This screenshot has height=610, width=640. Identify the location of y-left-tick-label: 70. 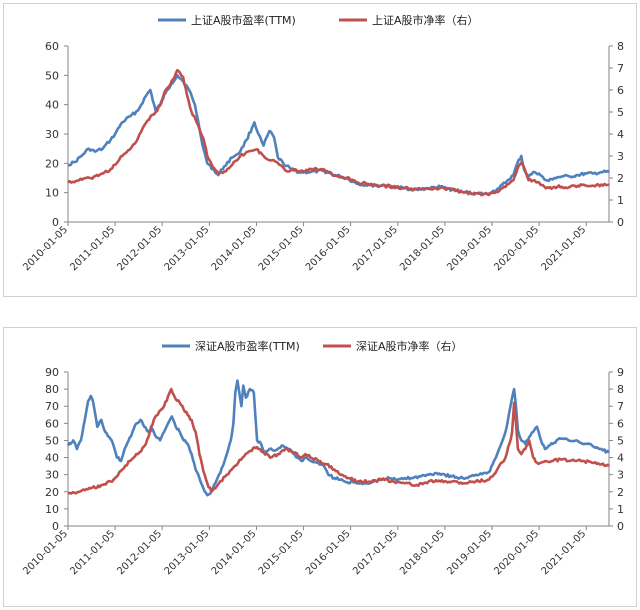
(52, 406).